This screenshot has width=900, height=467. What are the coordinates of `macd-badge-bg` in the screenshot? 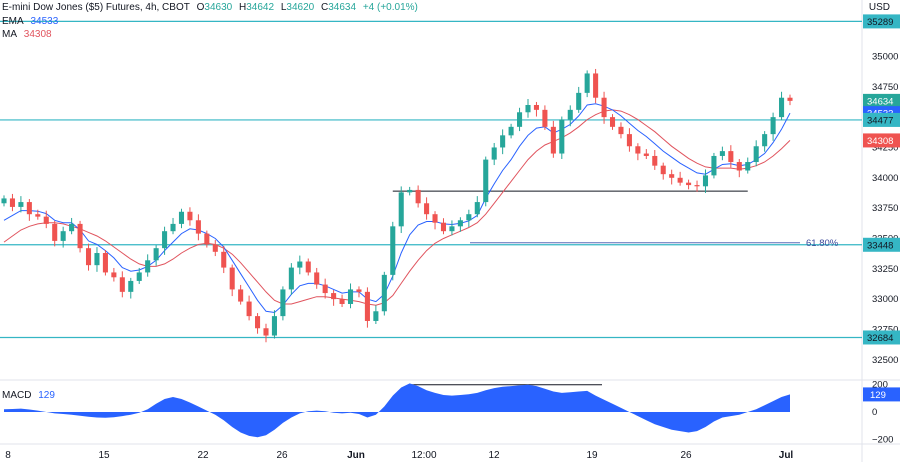 It's located at (881, 394).